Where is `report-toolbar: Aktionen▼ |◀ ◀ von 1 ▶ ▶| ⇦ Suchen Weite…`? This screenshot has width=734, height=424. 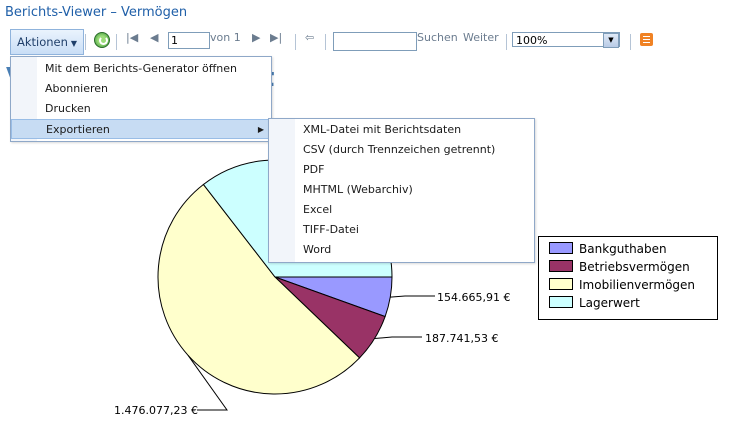
report-toolbar: Aktionen▼ |◀ ◀ von 1 ▶ ▶| ⇦ Suchen Weite… is located at coordinates (368, 42).